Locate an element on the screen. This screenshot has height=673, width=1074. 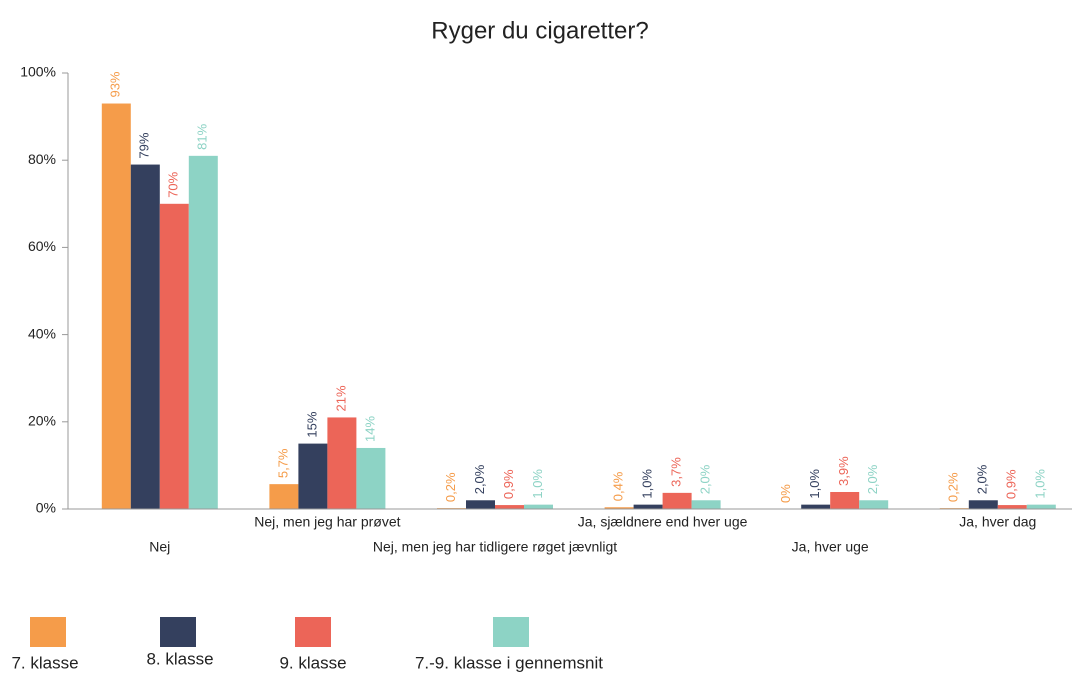
value-label: 0,4% is located at coordinates (618, 486).